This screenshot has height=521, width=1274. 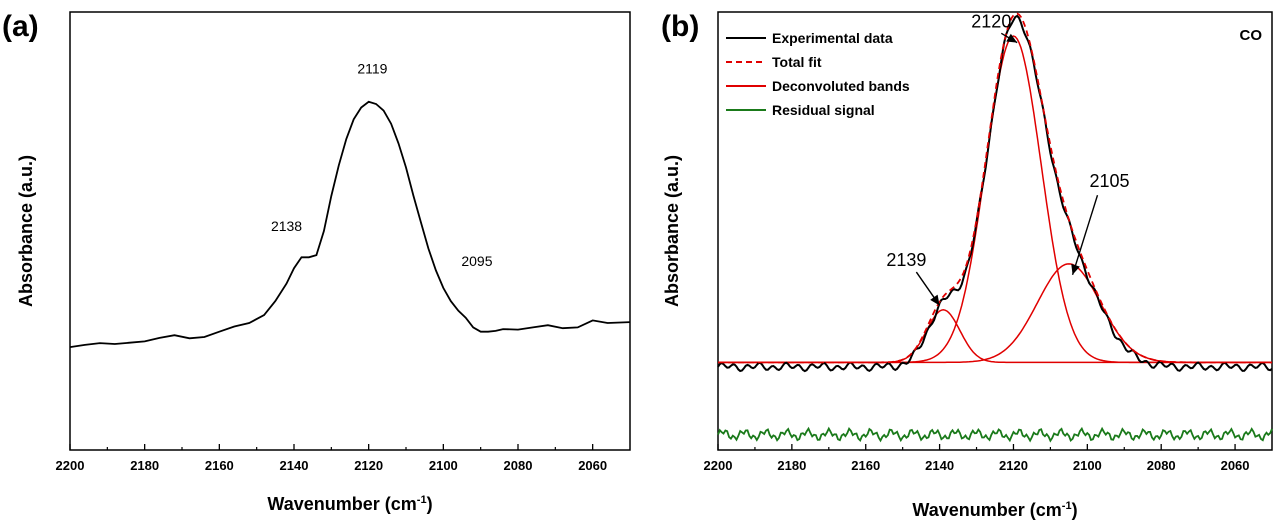 I want to click on panel-b-x-tick-label: 2140, so click(x=939, y=465).